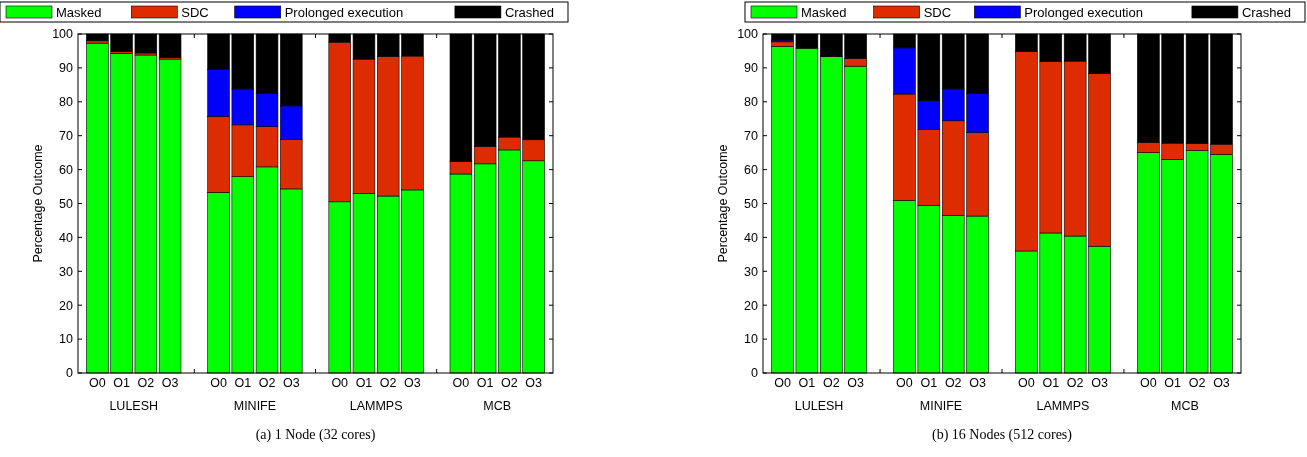  I want to click on text: (a) 1 Node (32 cores), so click(315, 435).